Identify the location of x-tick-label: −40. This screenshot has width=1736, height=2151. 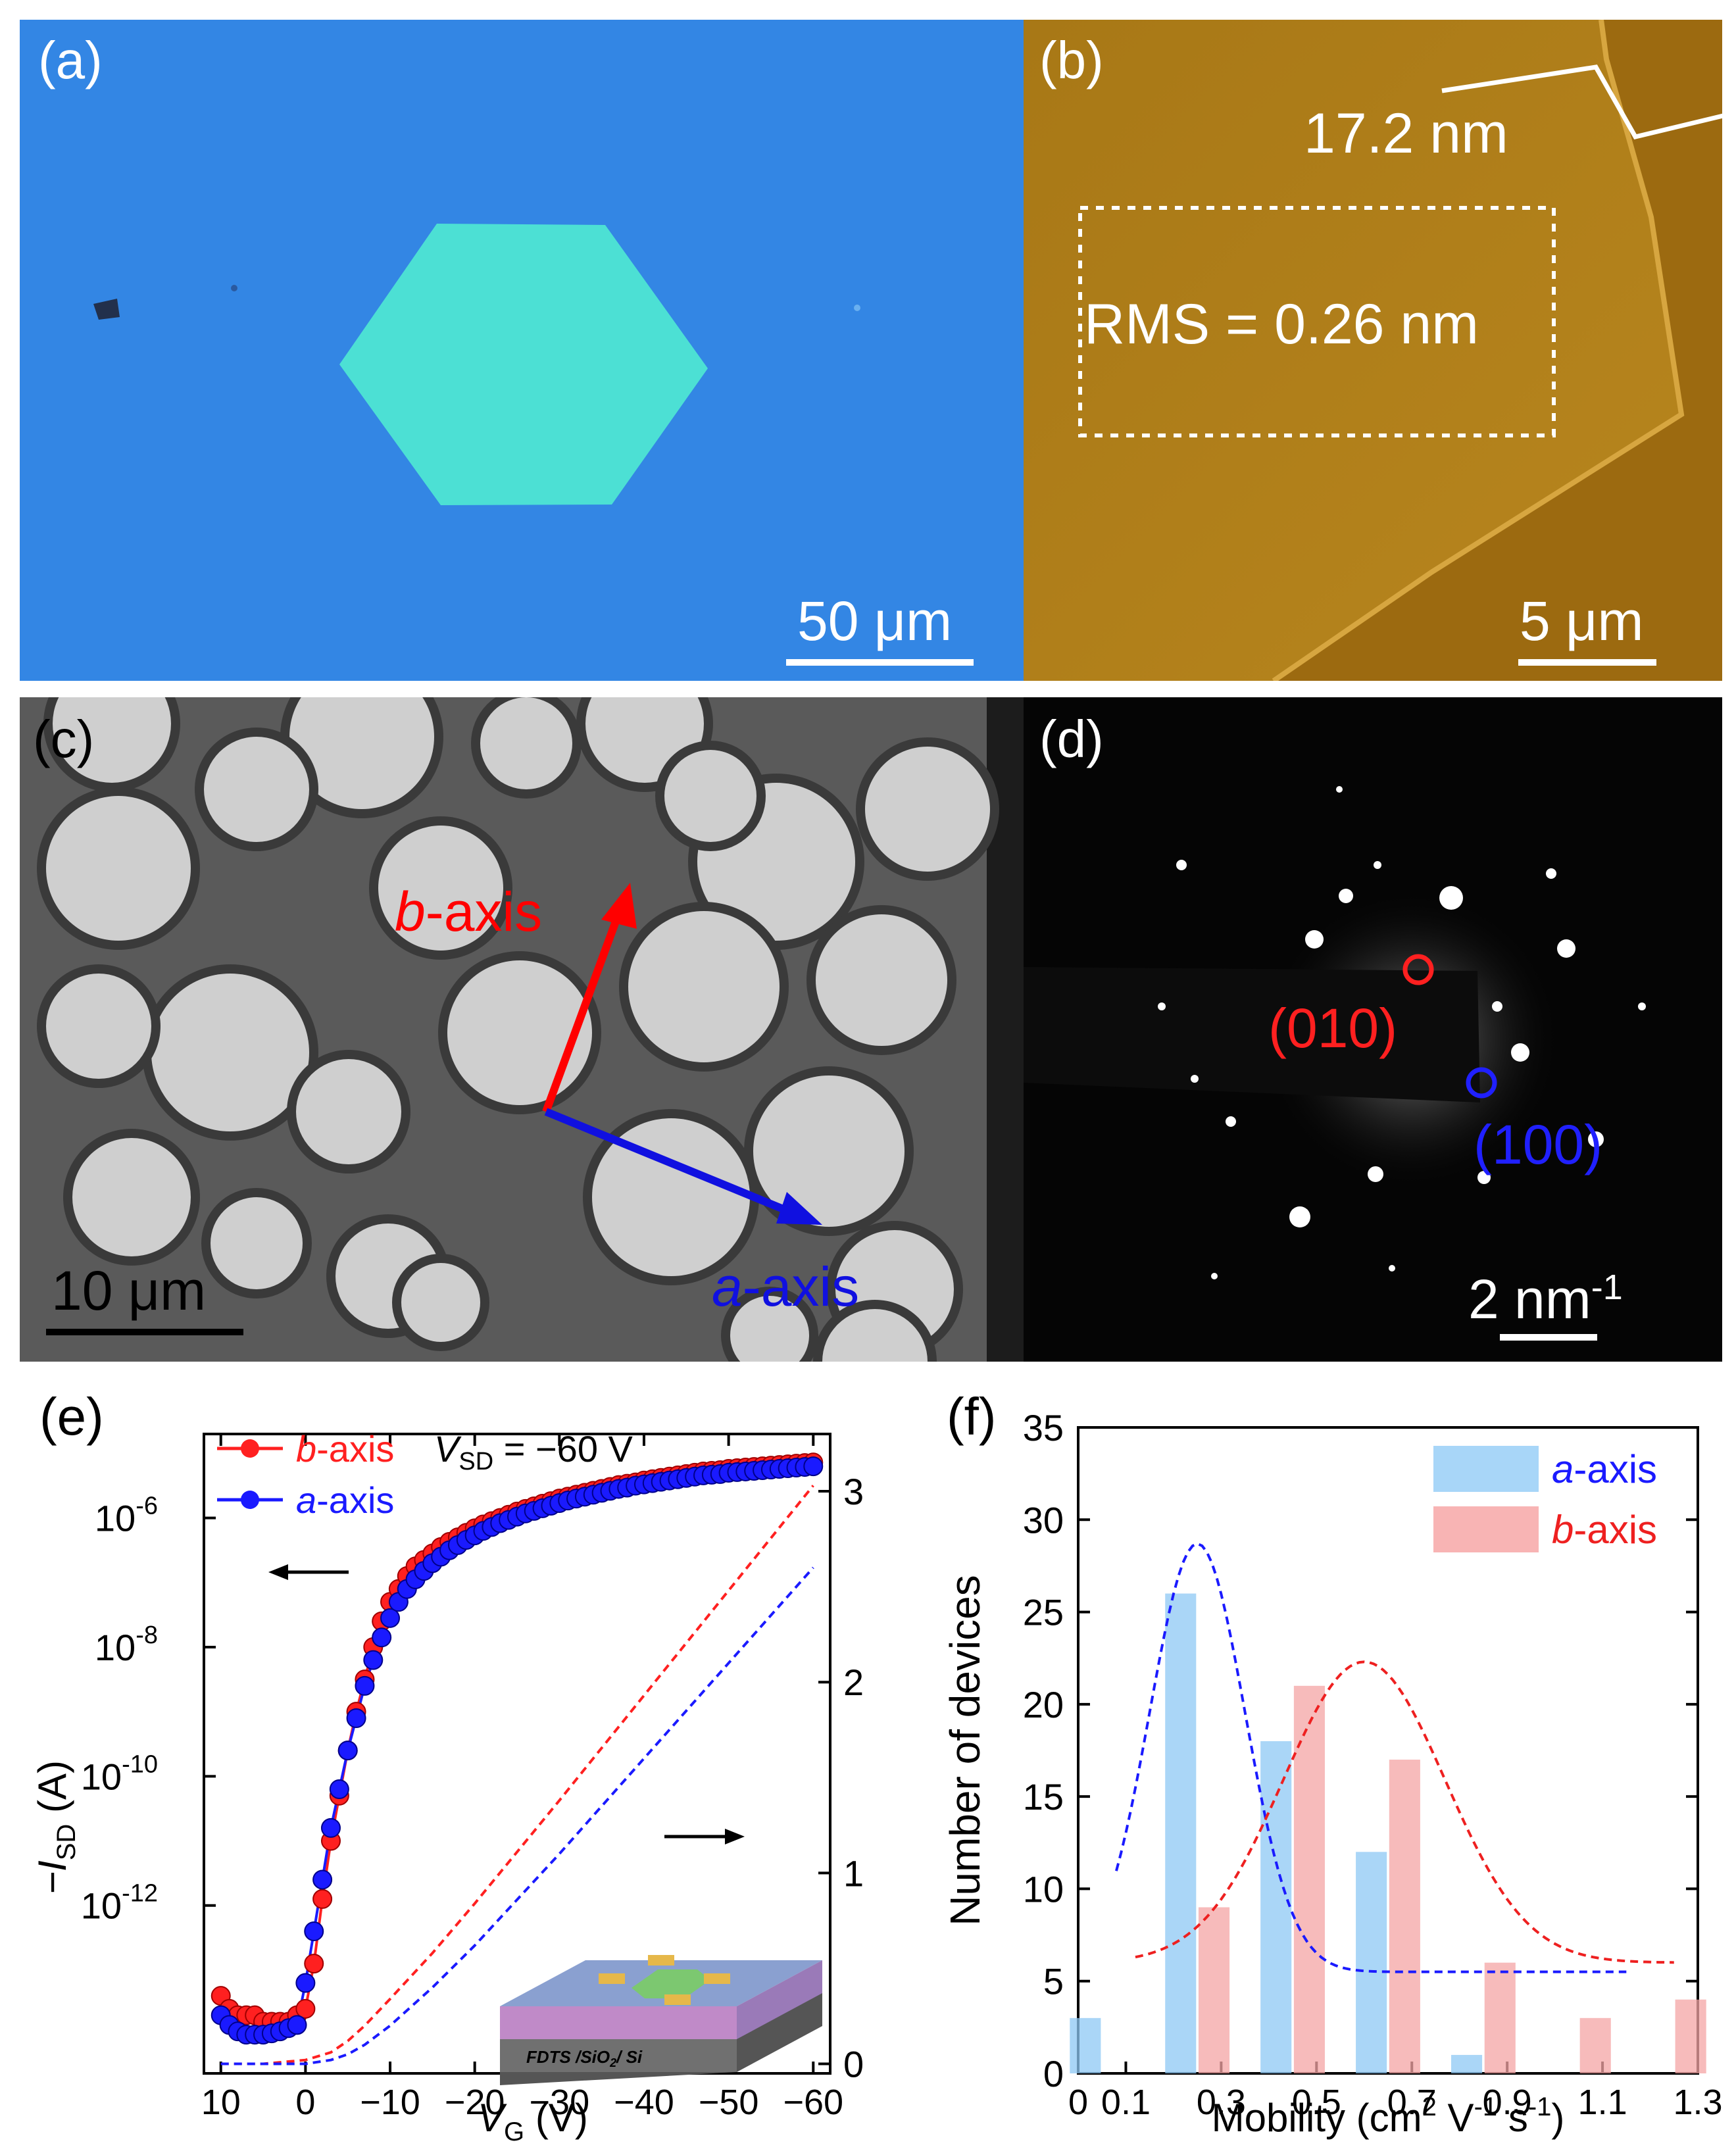
(644, 2102).